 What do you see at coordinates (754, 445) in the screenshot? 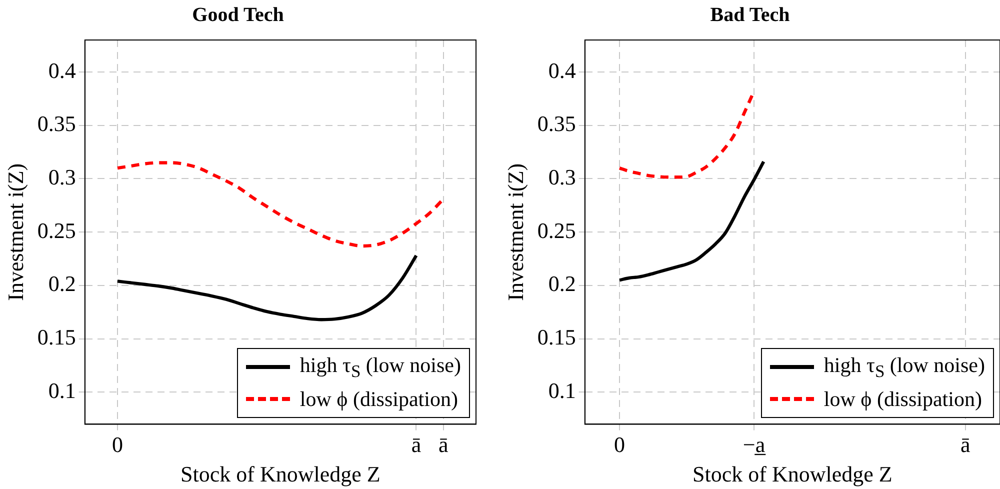
I see `x-tick-label: −a̲` at bounding box center [754, 445].